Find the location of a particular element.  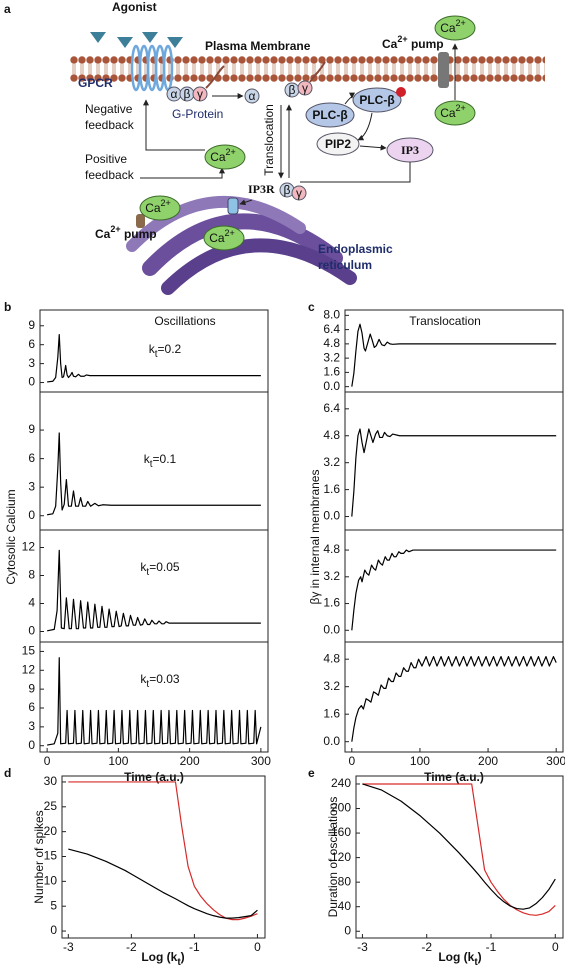

y-tick-label: 25 is located at coordinates (51, 806).